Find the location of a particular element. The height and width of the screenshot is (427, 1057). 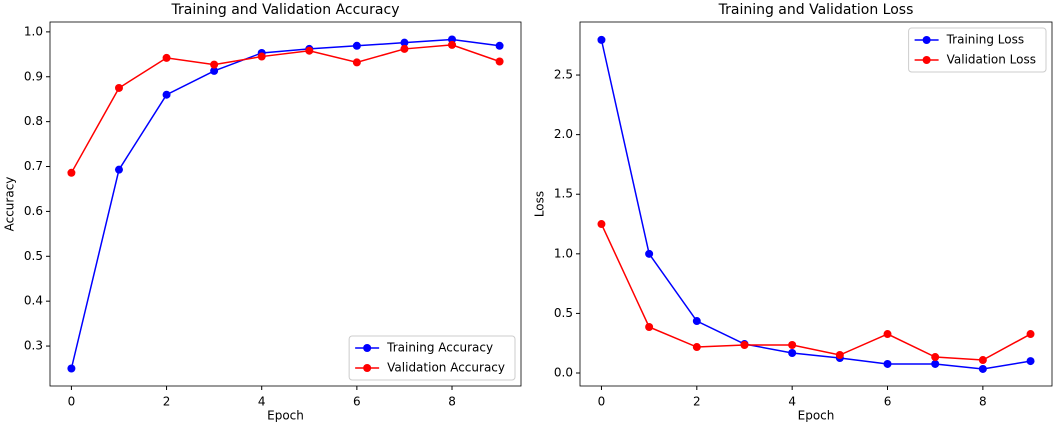

y-tick-label: 0.4 is located at coordinates (33, 301).